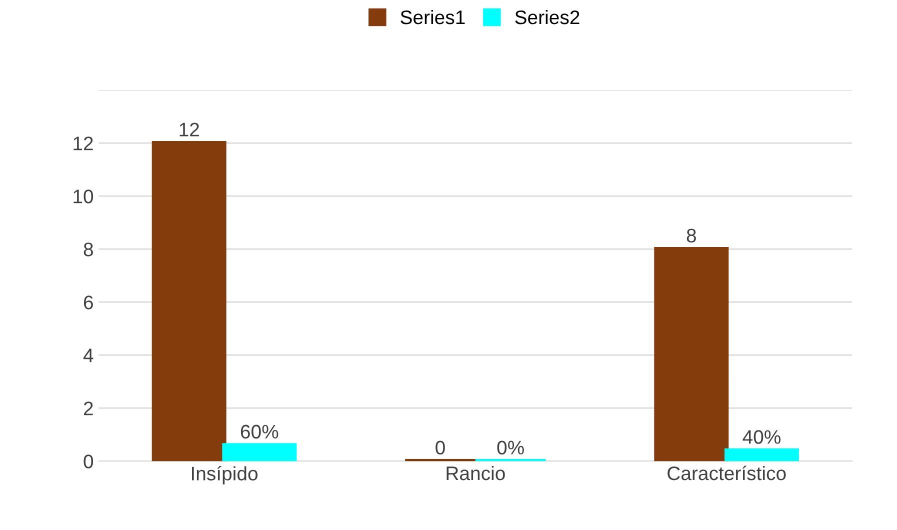 This screenshot has height=530, width=897. I want to click on legend-label: Series1, so click(432, 17).